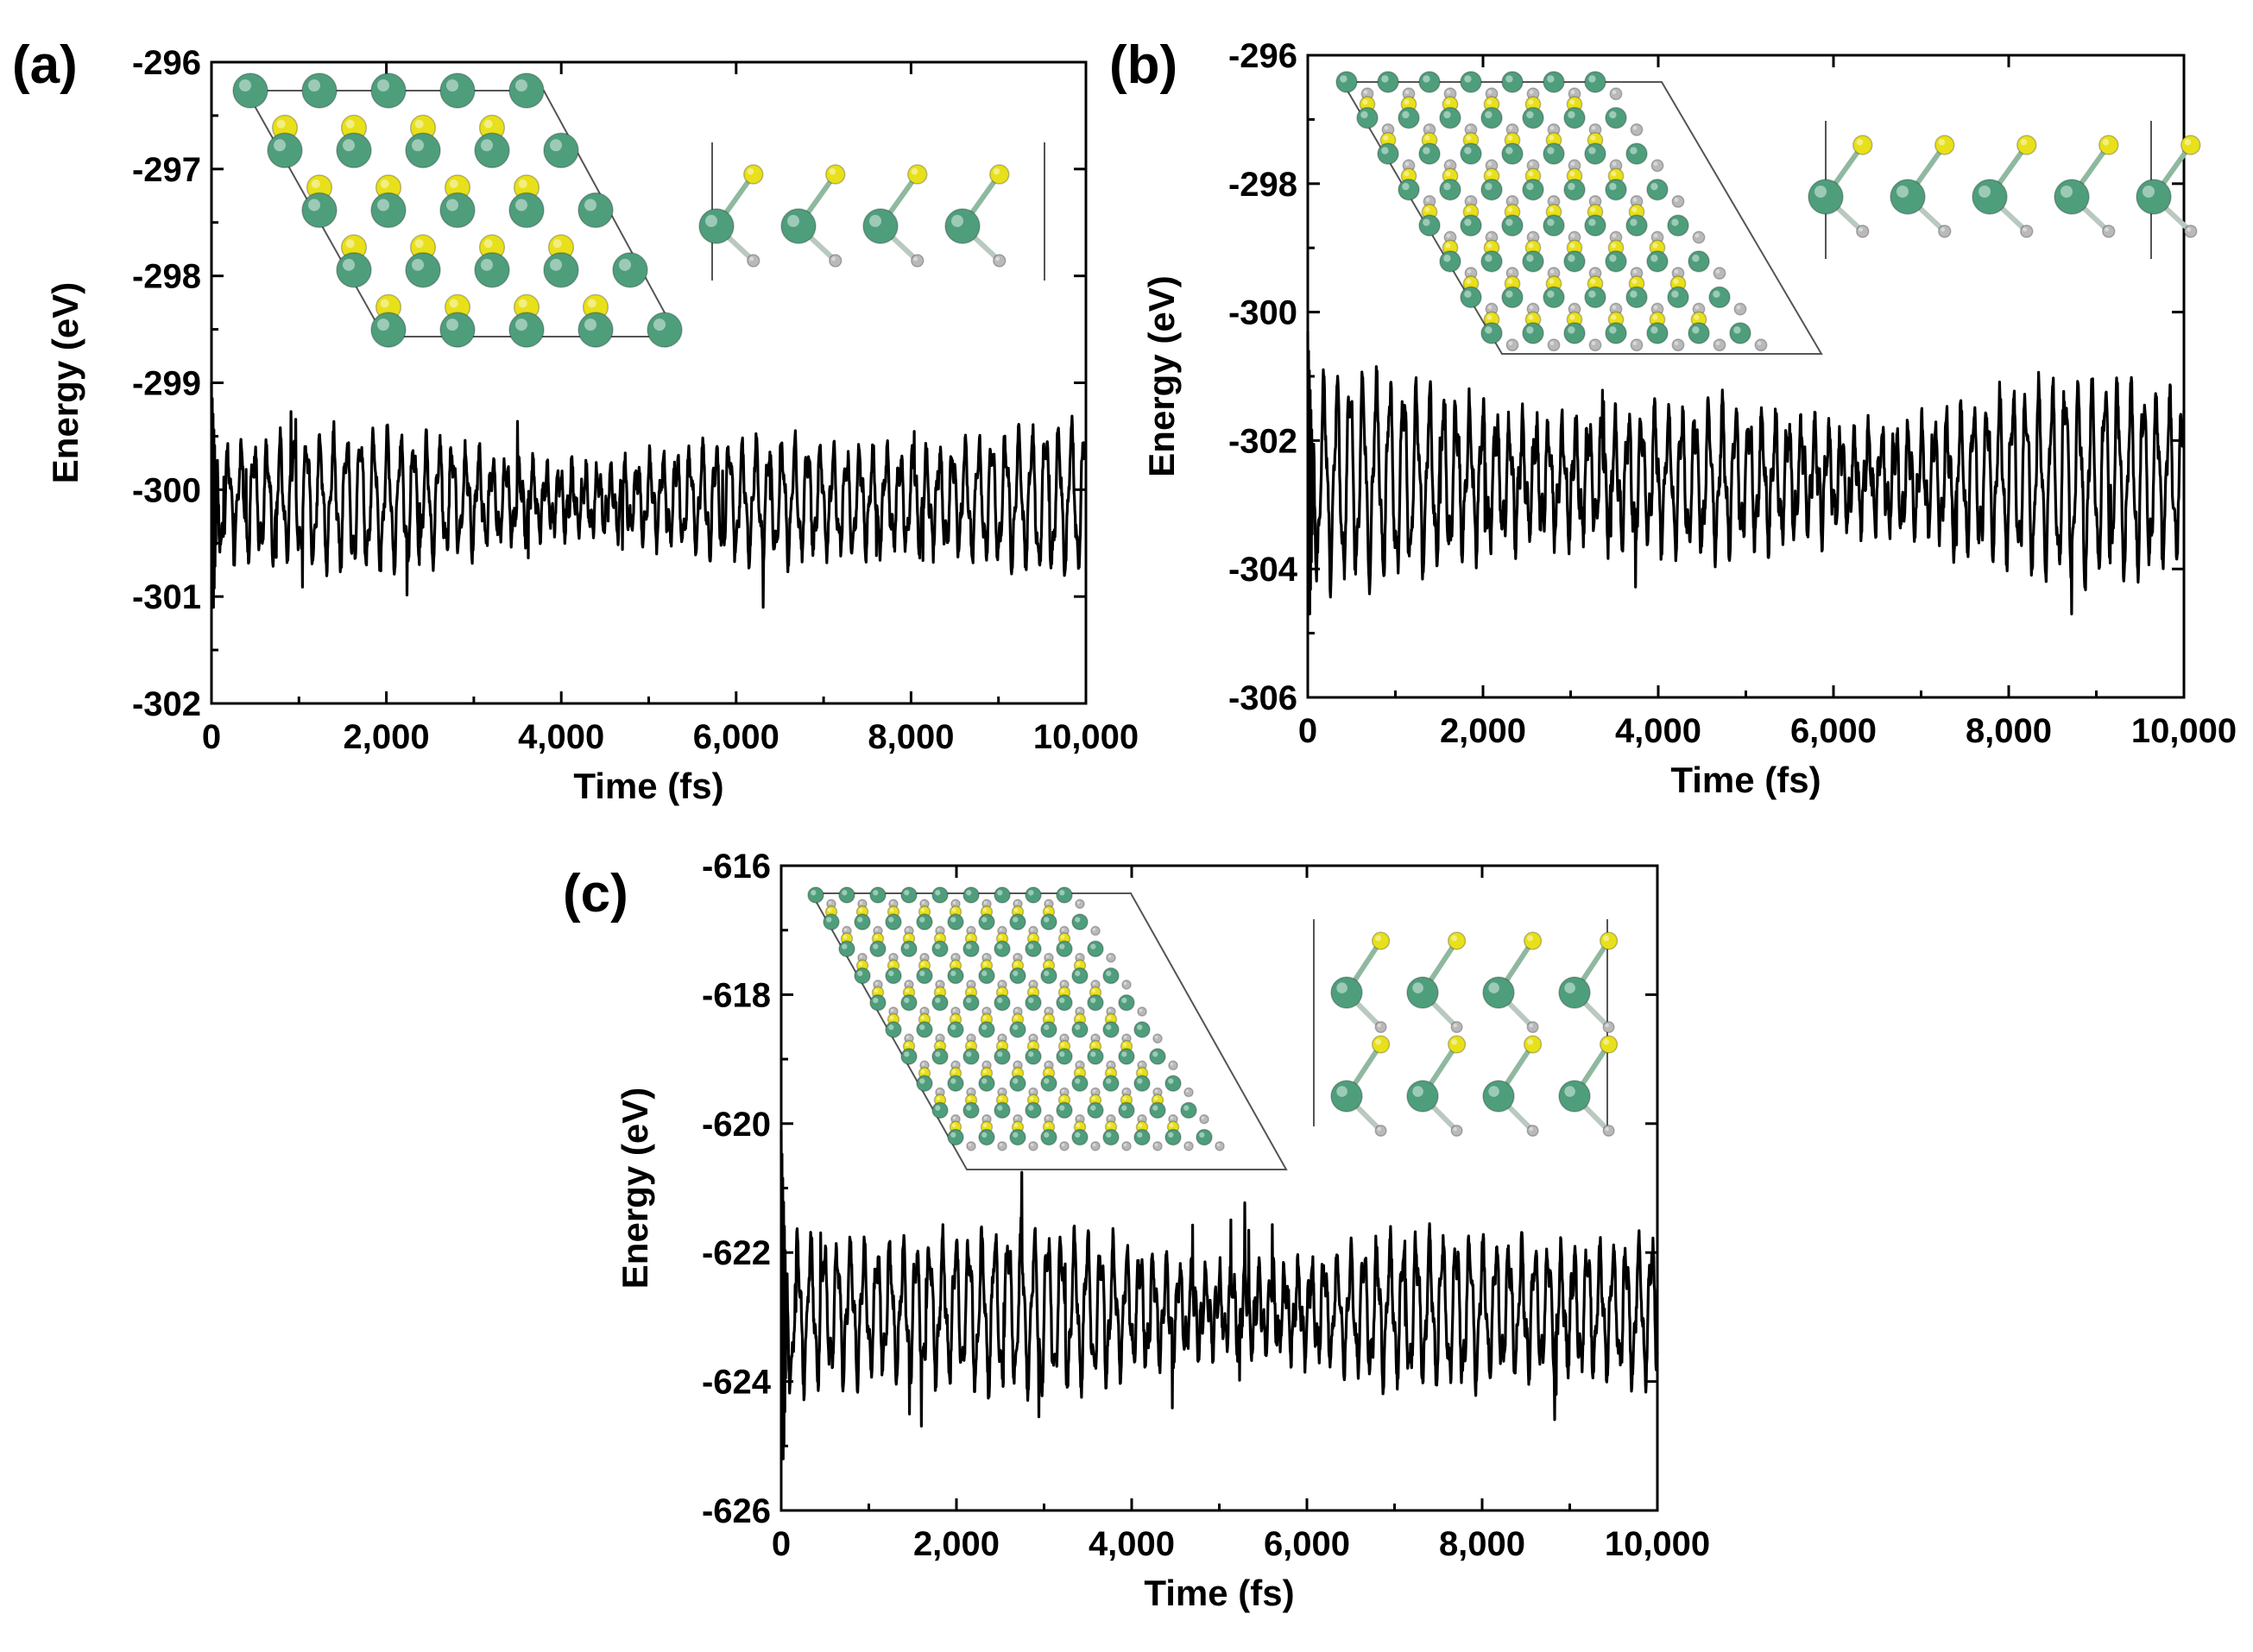  I want to click on chart-a-y-tick-label: -297, so click(166, 170).